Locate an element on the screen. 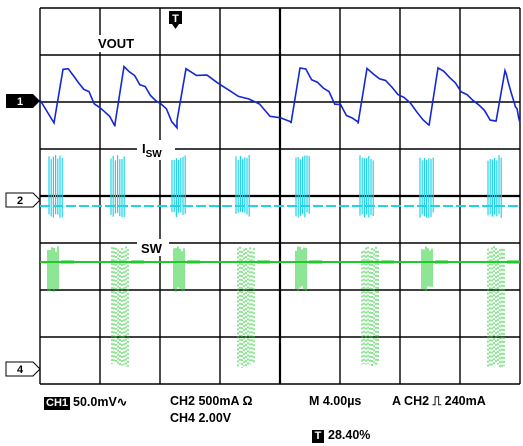 The width and height of the screenshot is (523, 446). ch1-scale: 50.0mV is located at coordinates (95, 402).